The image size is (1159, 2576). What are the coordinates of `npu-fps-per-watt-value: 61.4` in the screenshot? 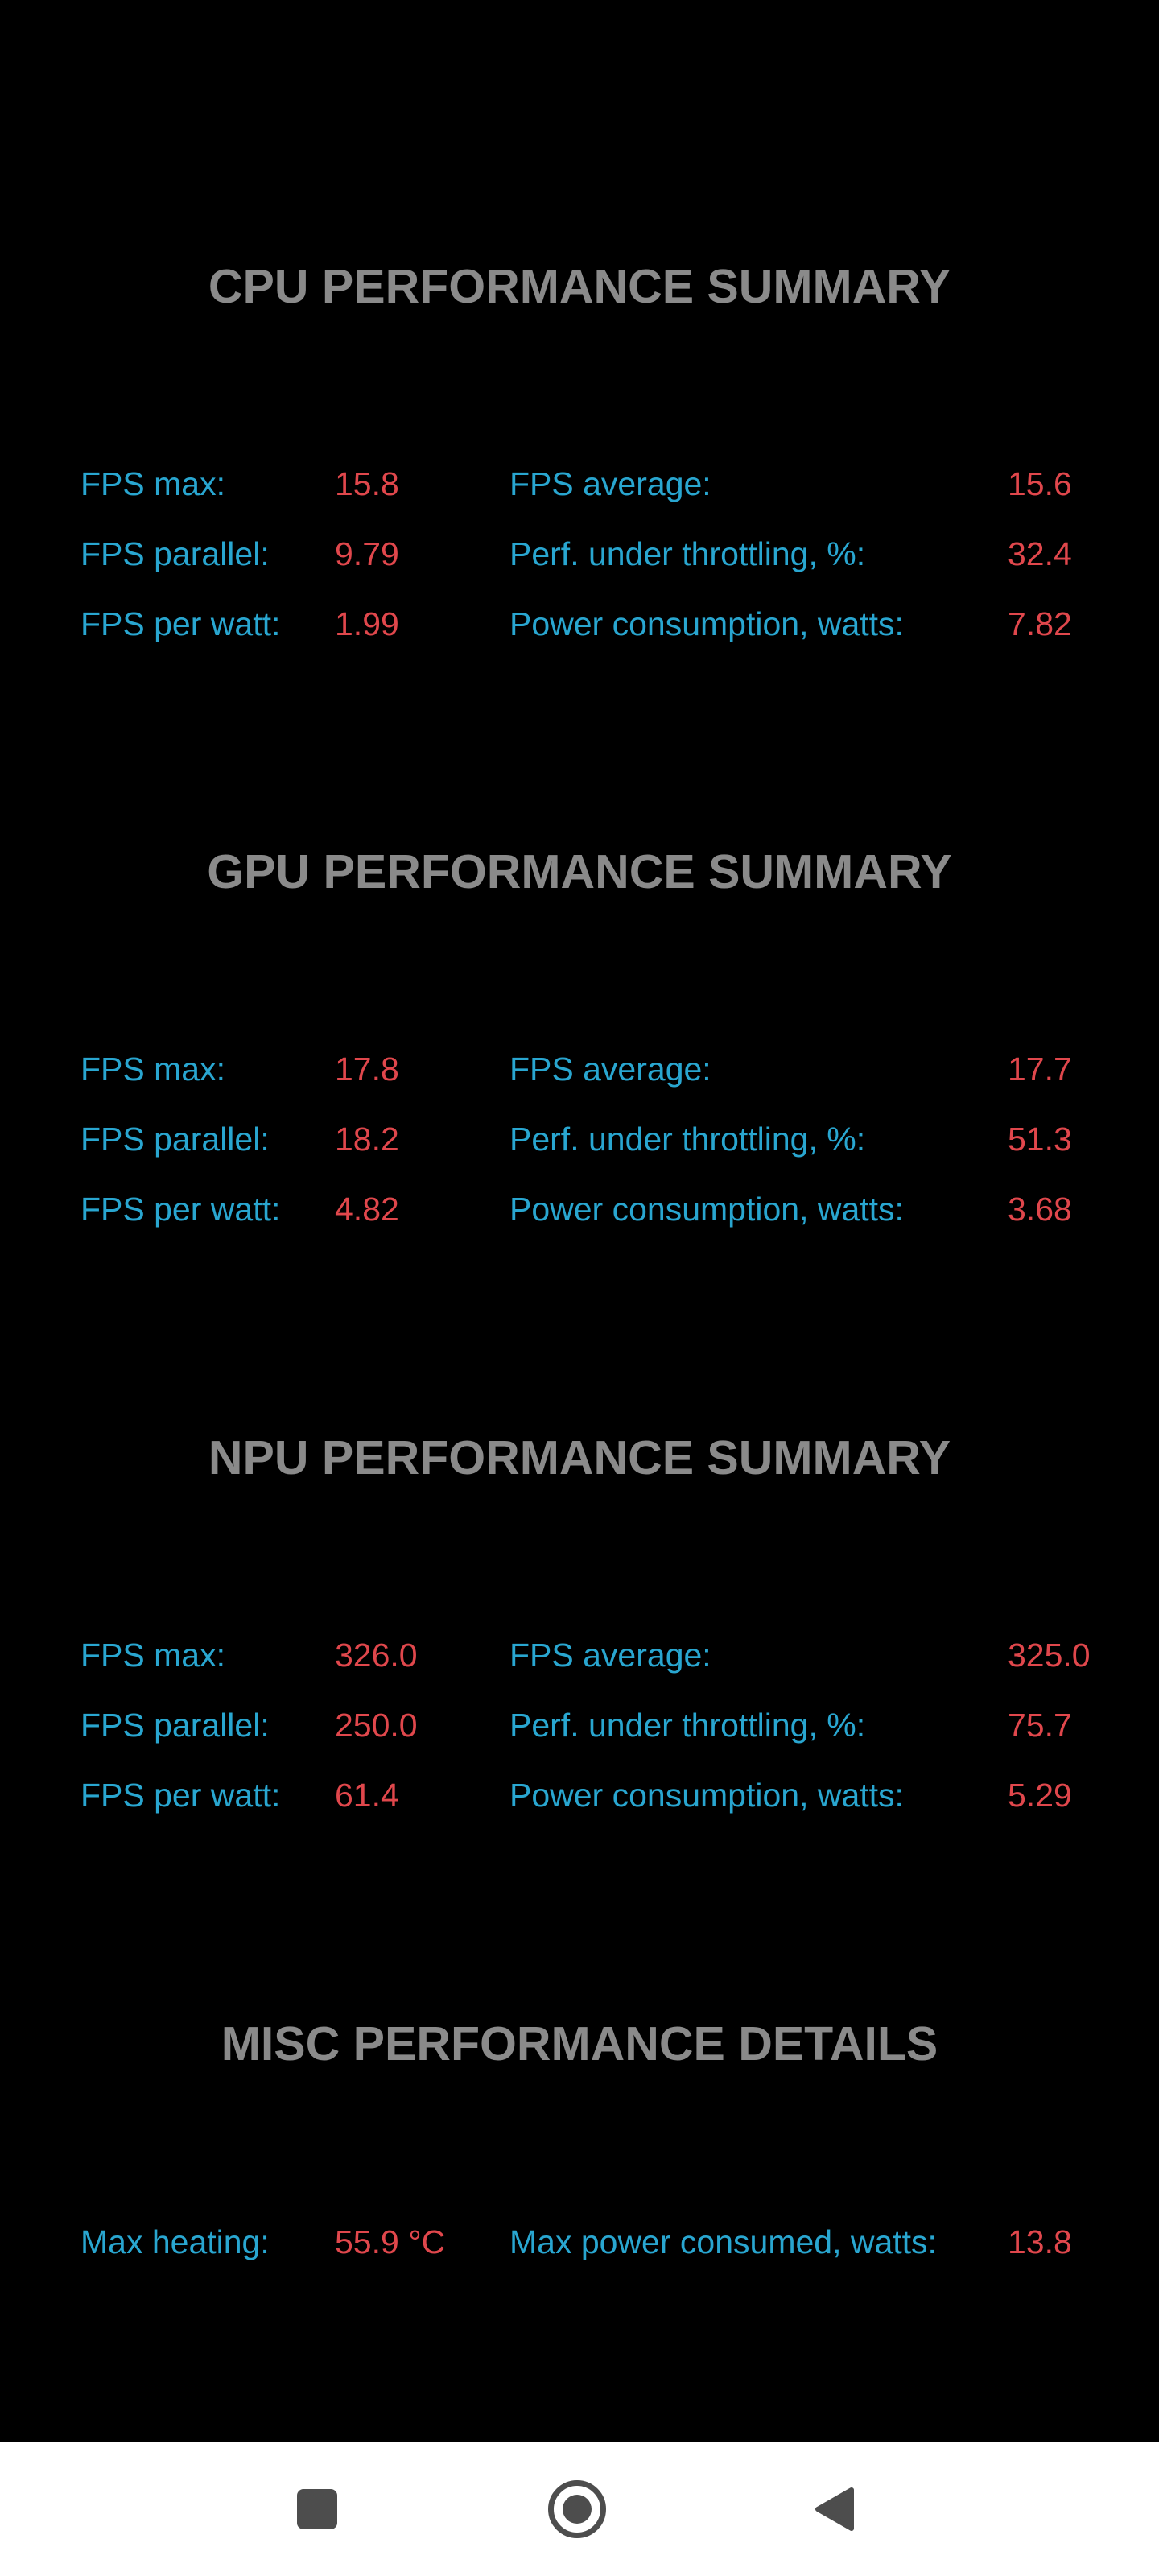 It's located at (367, 1795).